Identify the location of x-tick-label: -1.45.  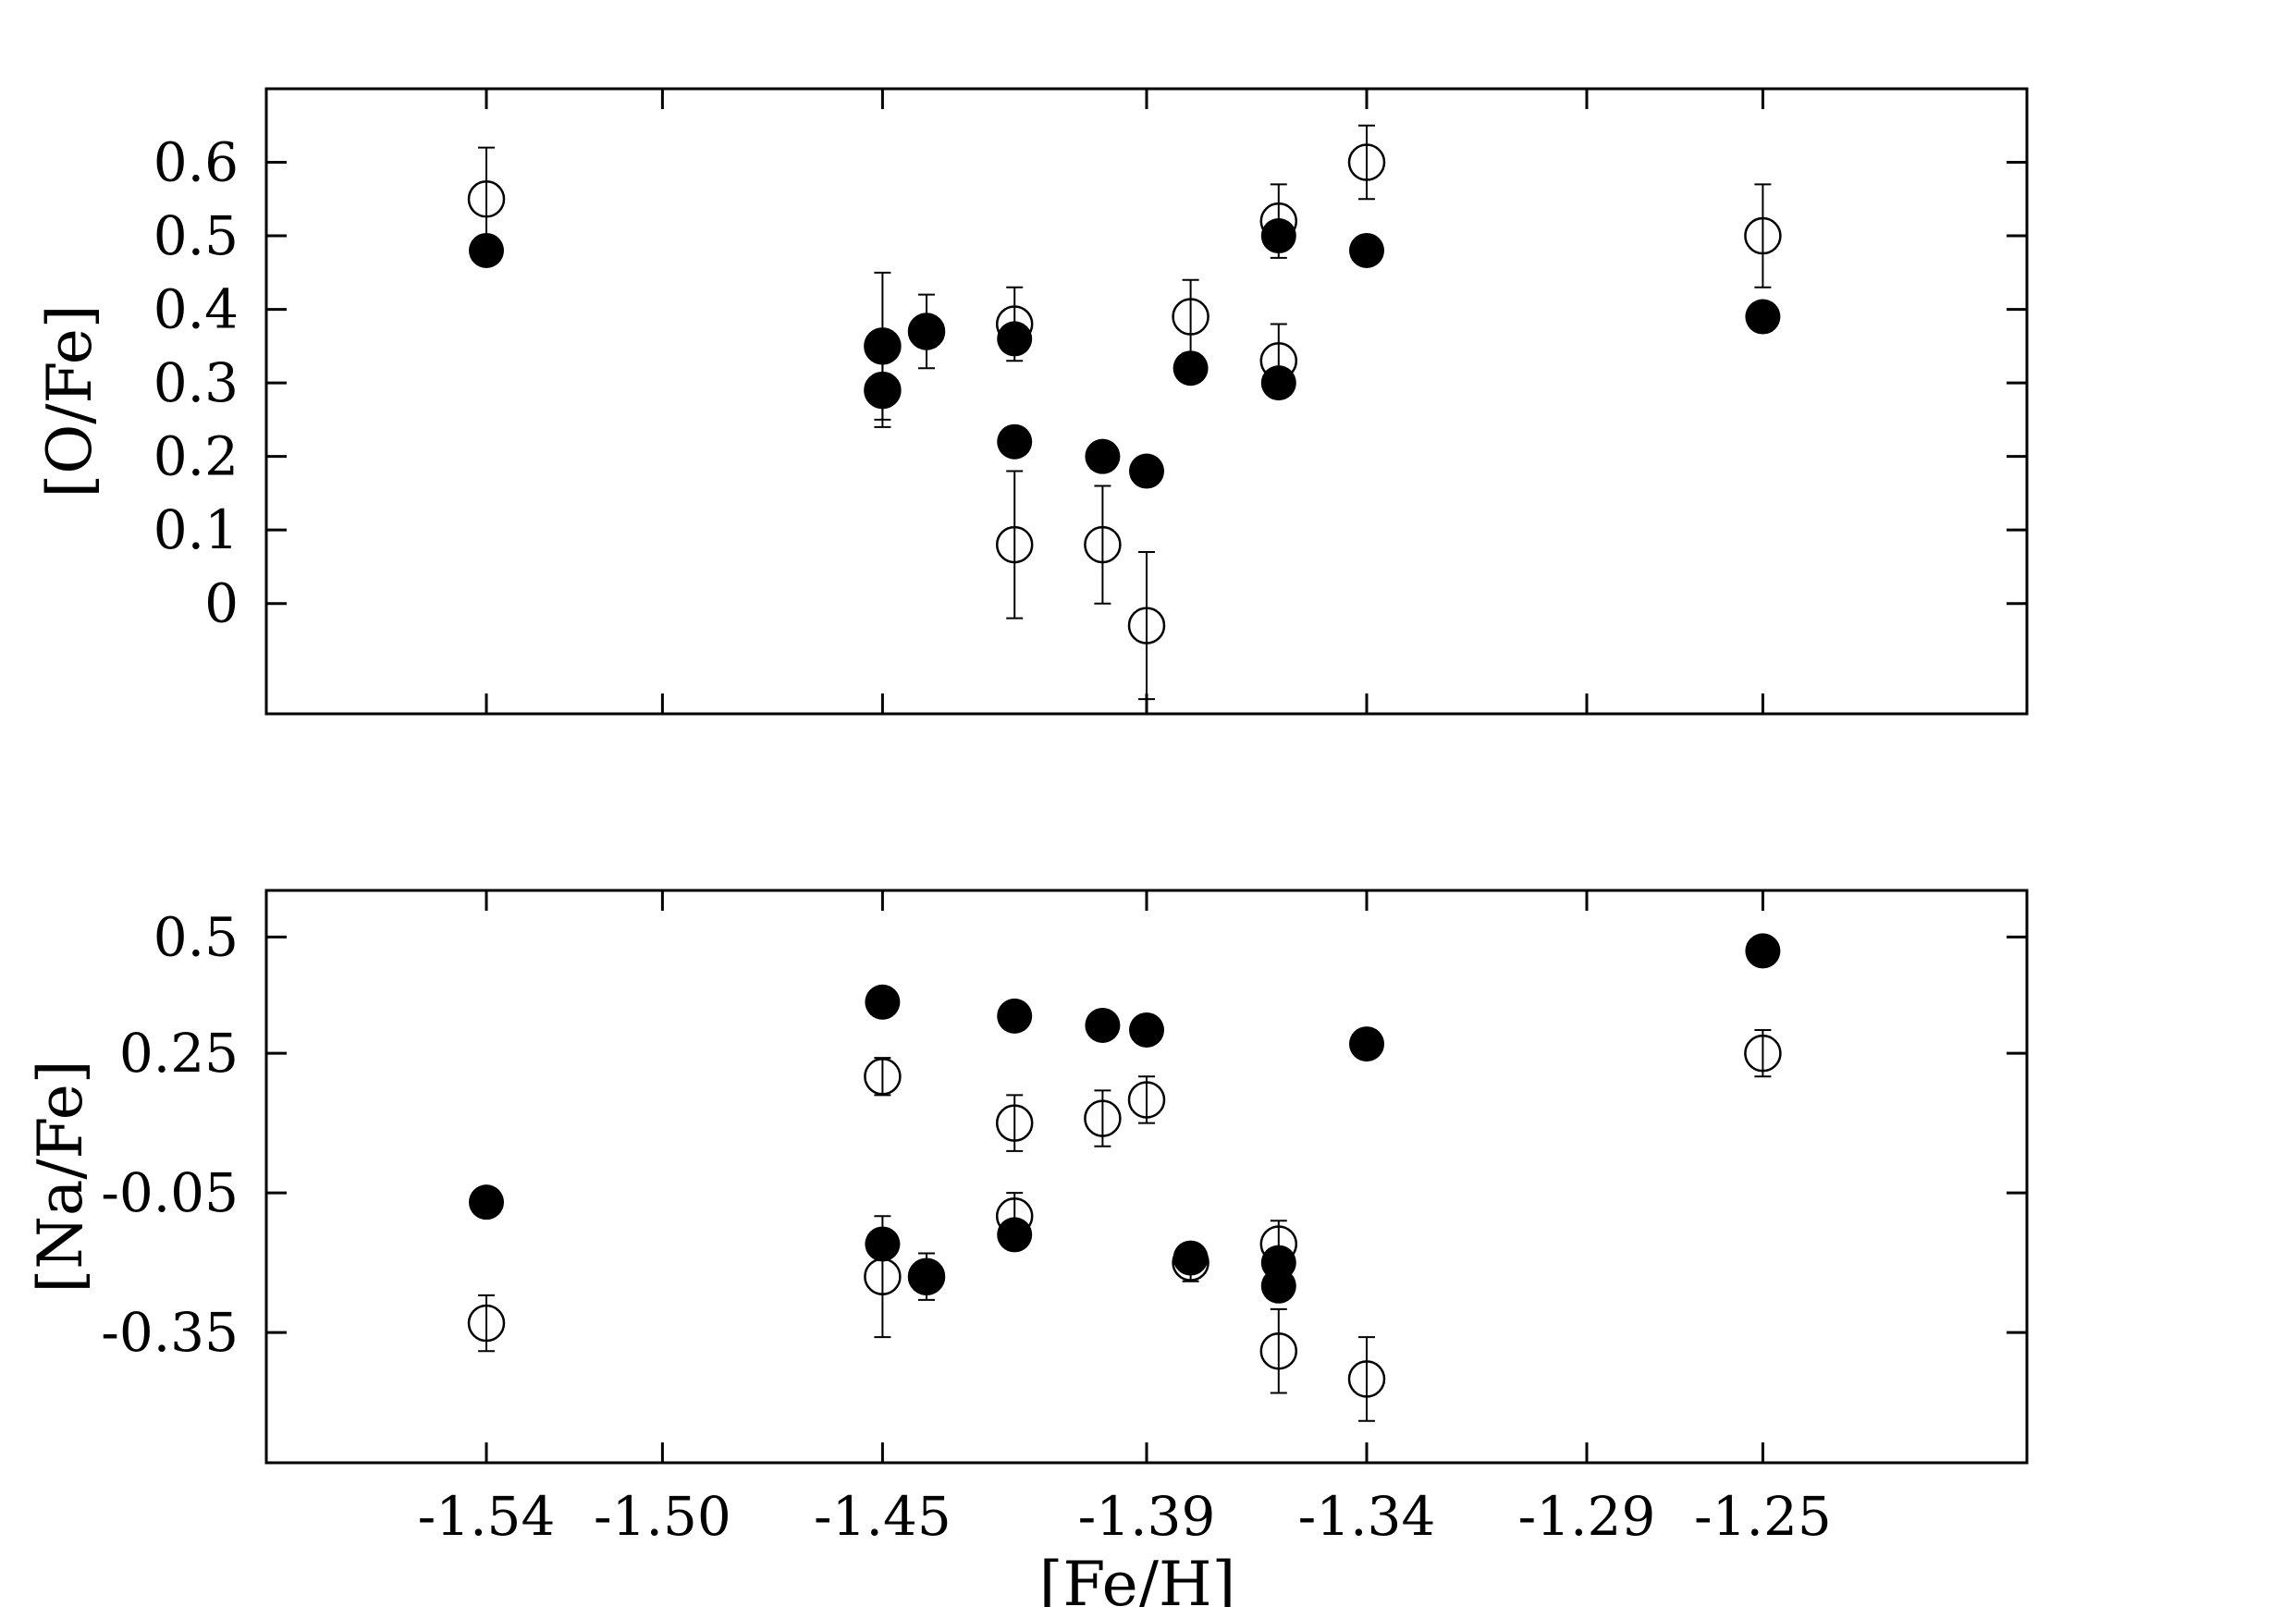
(883, 1516).